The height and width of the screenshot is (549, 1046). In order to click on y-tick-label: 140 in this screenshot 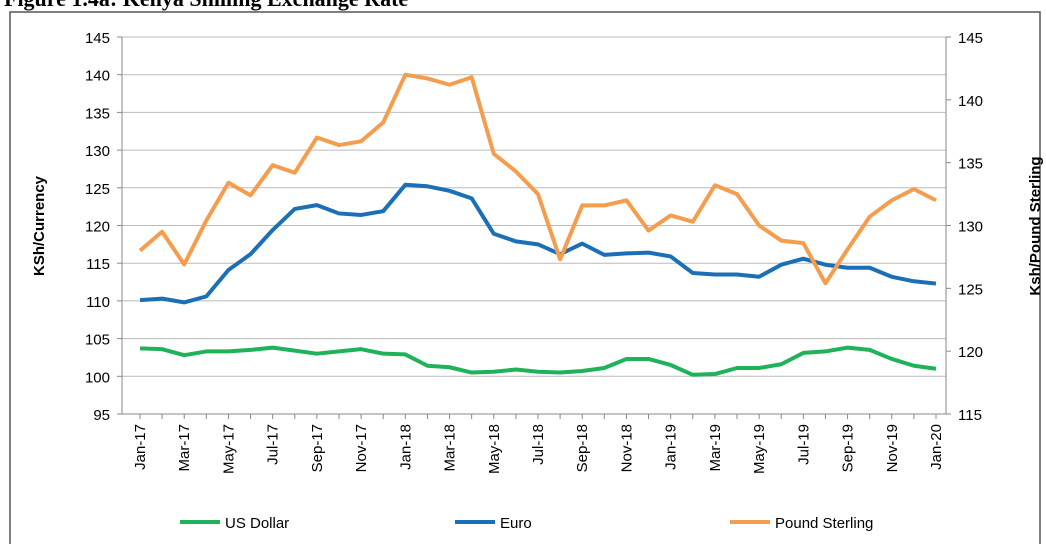, I will do `click(97, 76)`.